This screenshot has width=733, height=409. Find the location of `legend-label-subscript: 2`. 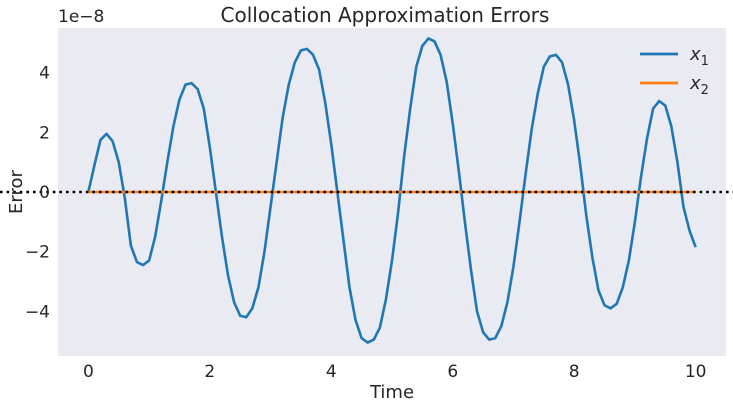

legend-label-subscript: 2 is located at coordinates (705, 90).